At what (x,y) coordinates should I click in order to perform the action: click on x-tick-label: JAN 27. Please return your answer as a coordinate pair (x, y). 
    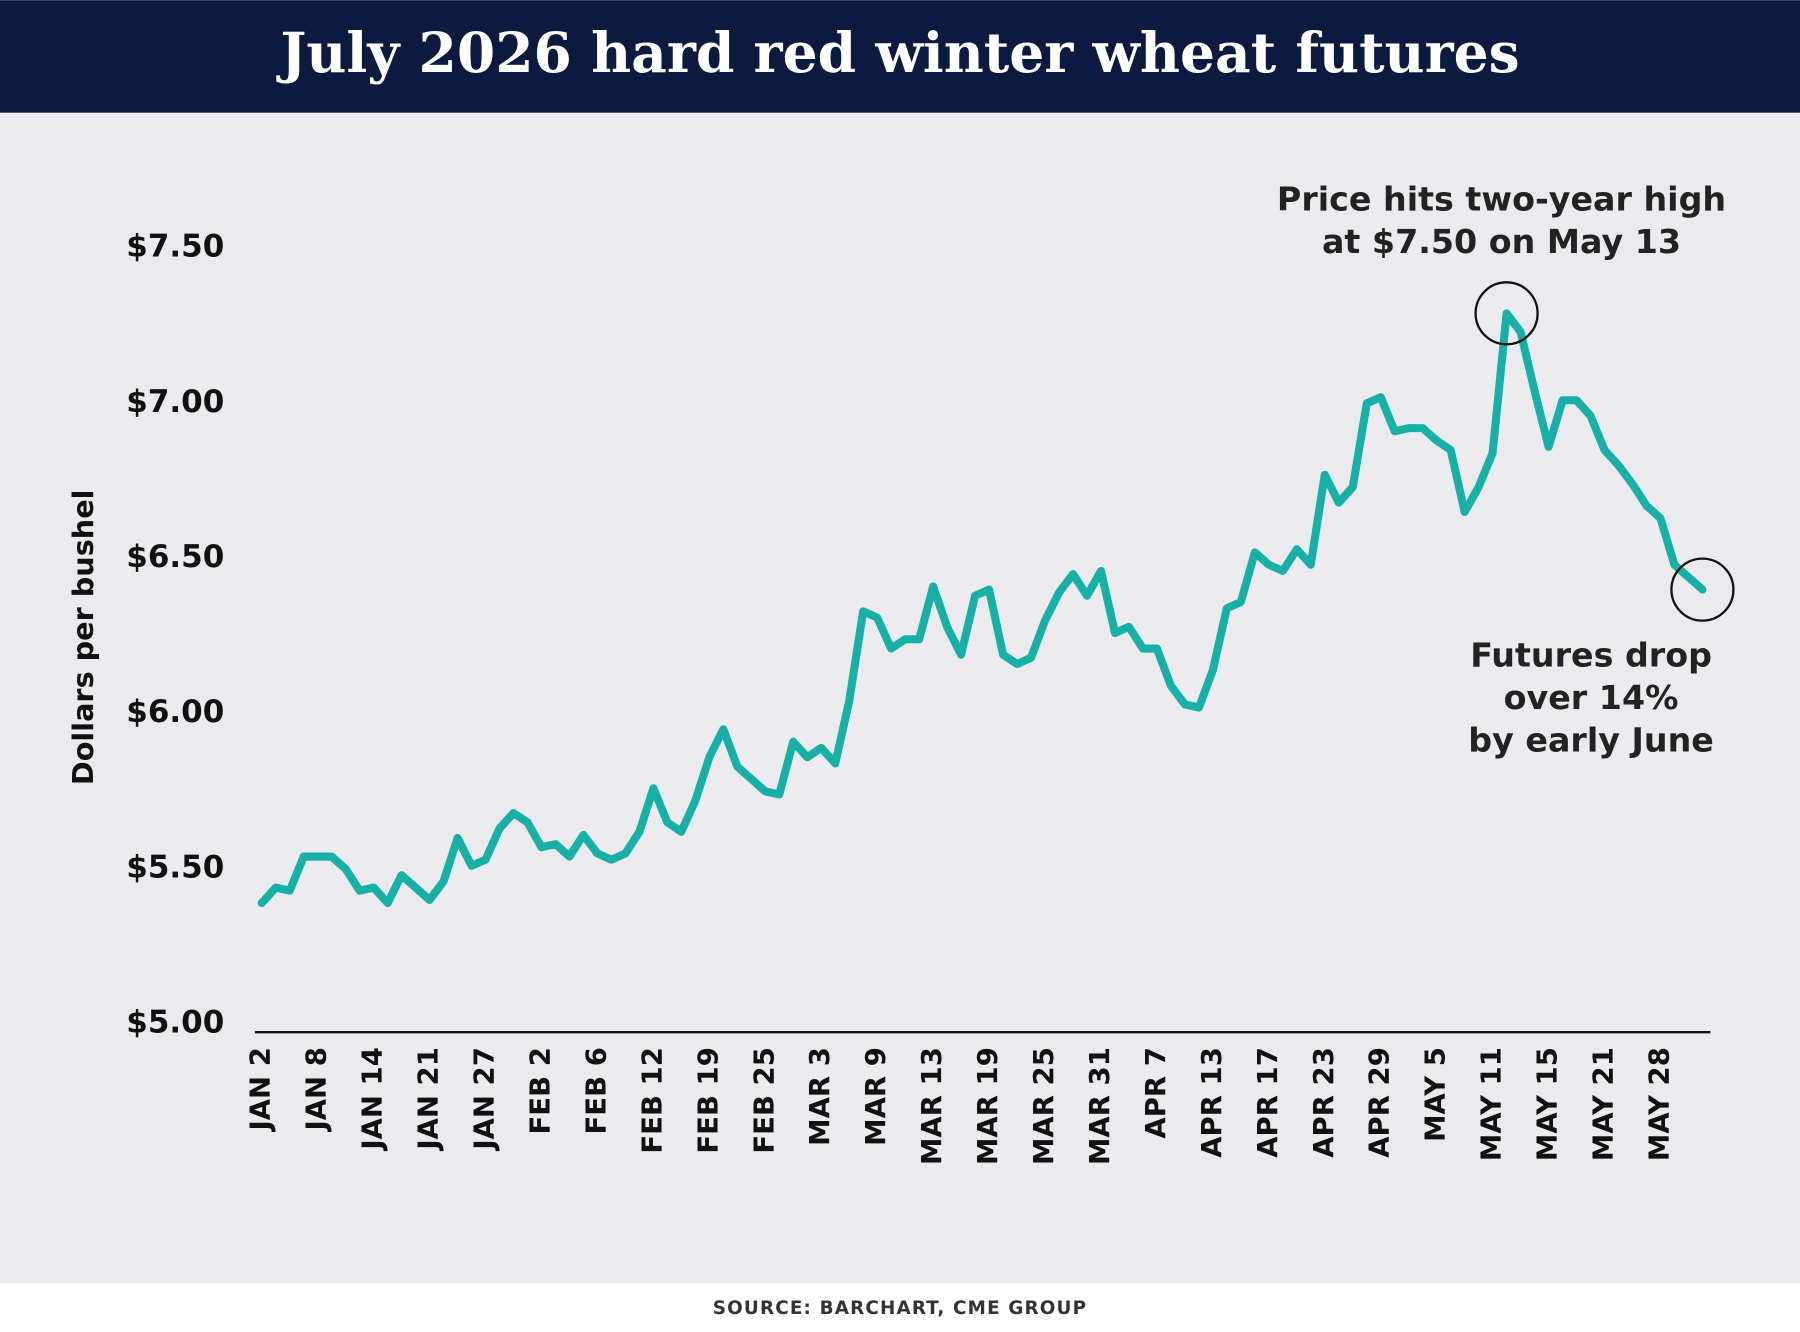
    Looking at the image, I should click on (485, 1099).